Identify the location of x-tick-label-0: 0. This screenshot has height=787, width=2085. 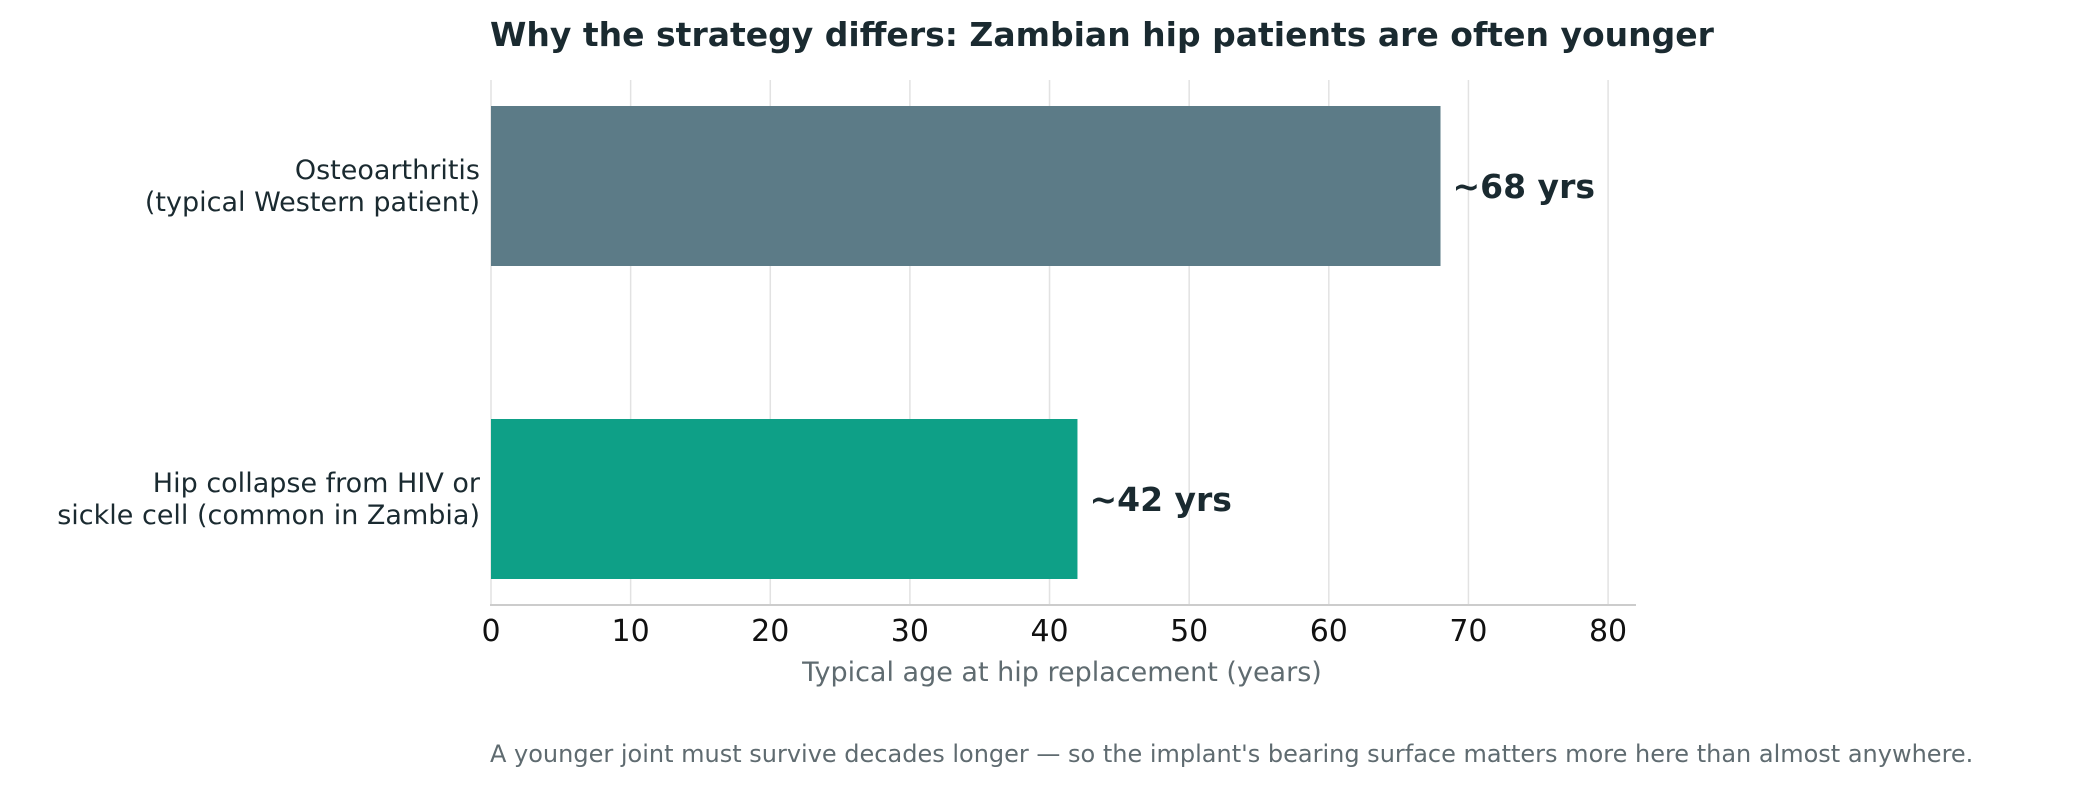
(490, 631).